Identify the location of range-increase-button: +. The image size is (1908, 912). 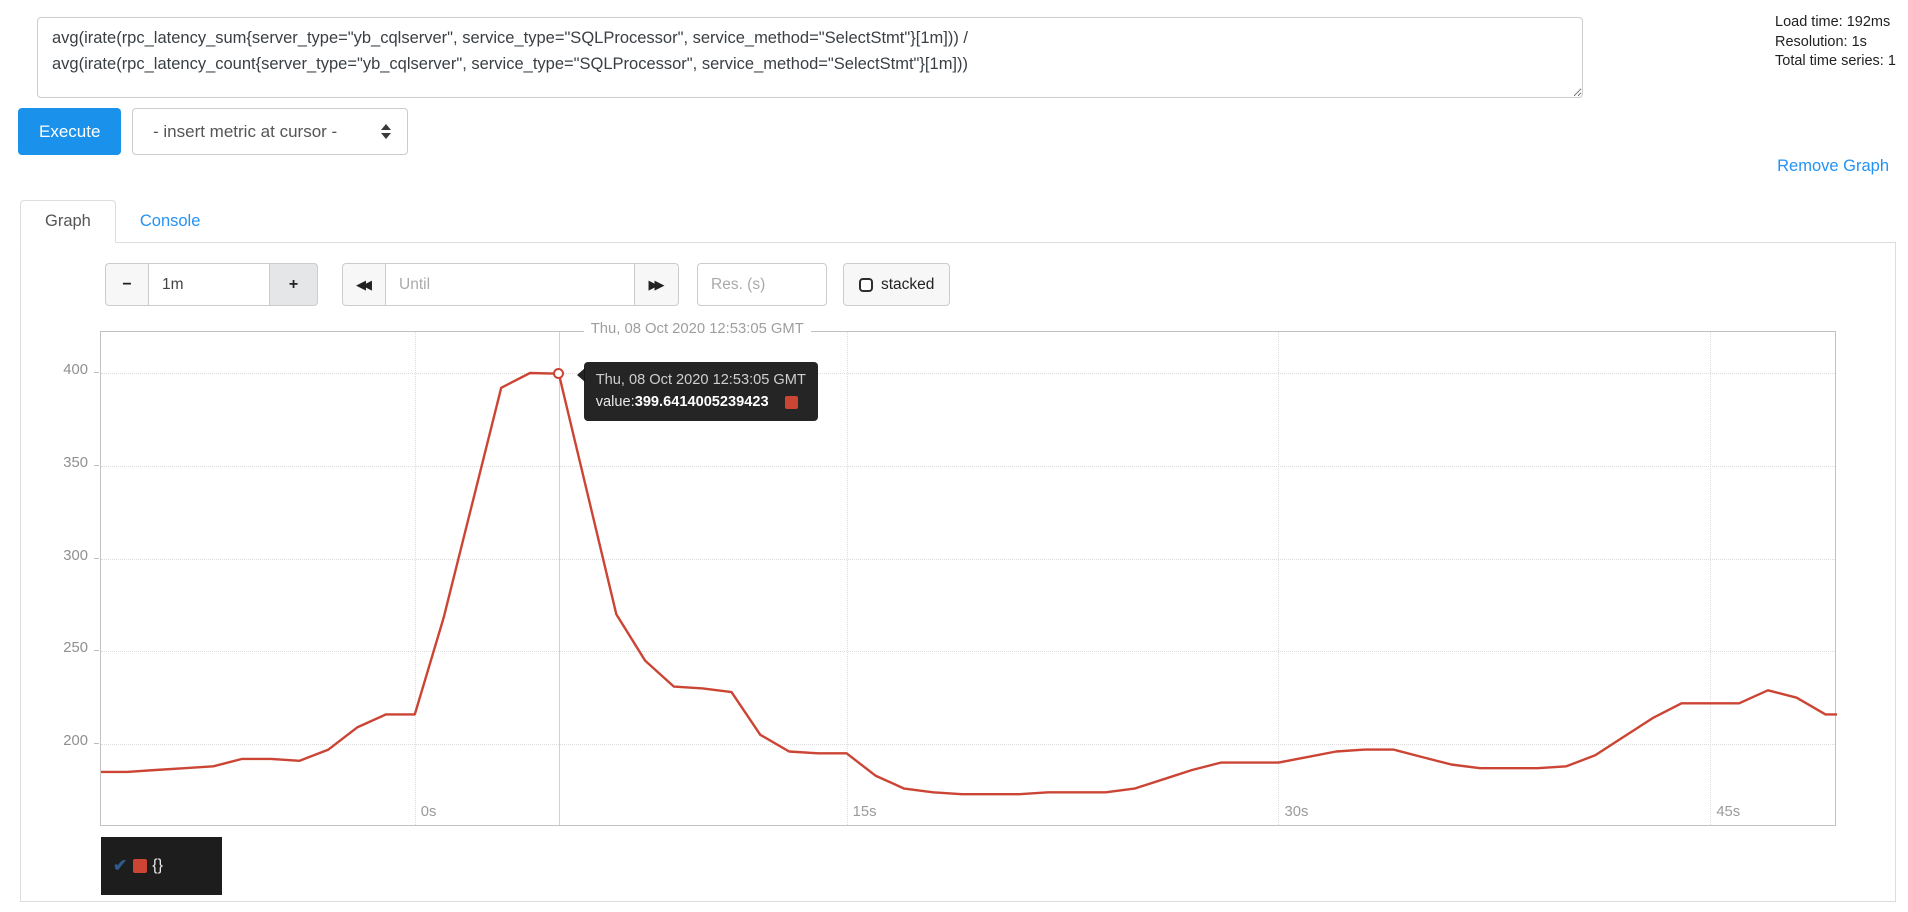
(294, 284).